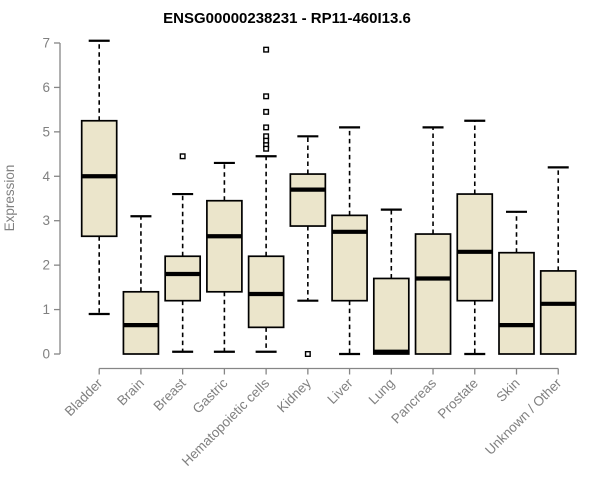 The height and width of the screenshot is (500, 600). What do you see at coordinates (46, 87) in the screenshot?
I see `y-tick-label: 6` at bounding box center [46, 87].